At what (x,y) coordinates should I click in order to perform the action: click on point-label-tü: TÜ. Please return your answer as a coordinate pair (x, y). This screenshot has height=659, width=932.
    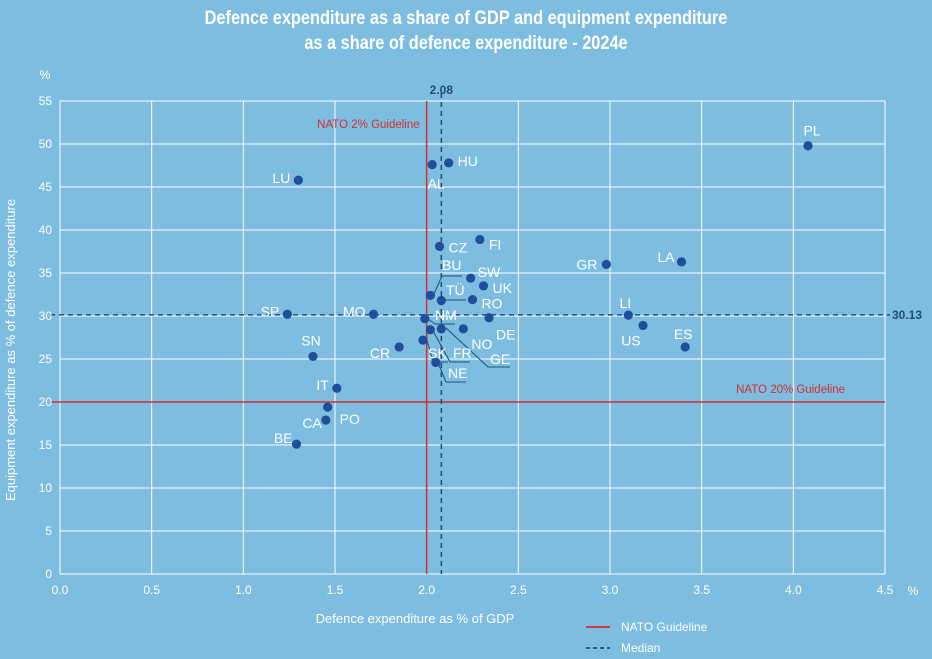
    Looking at the image, I should click on (455, 289).